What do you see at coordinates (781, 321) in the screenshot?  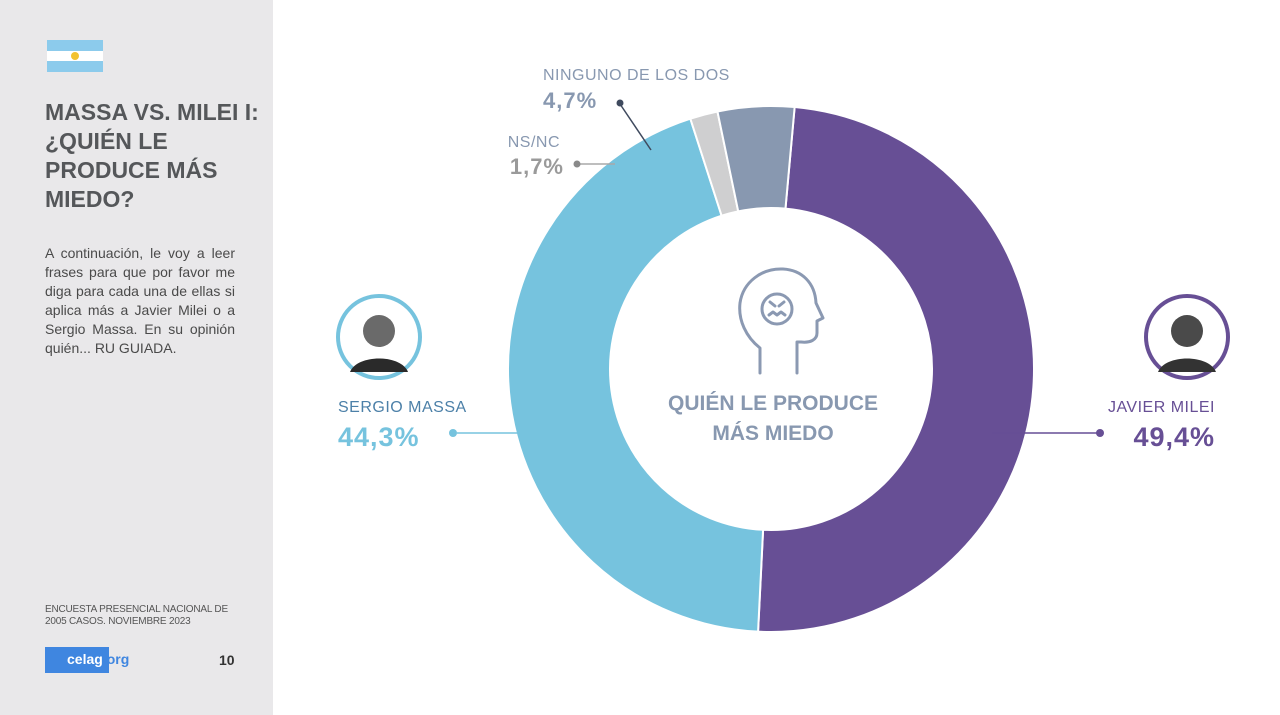 I see `anxious-head-icon` at bounding box center [781, 321].